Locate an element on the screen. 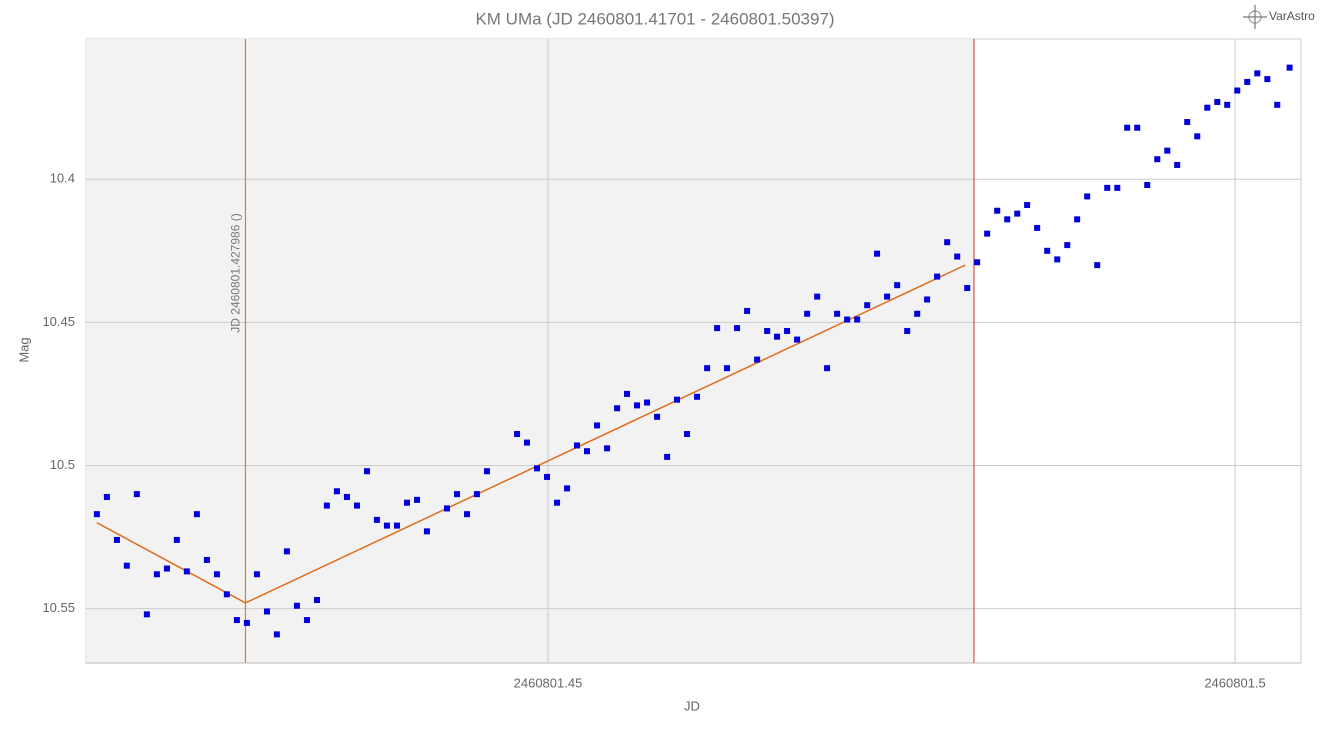 This screenshot has height=739, width=1321. logo-text: VarAstro is located at coordinates (1292, 16).